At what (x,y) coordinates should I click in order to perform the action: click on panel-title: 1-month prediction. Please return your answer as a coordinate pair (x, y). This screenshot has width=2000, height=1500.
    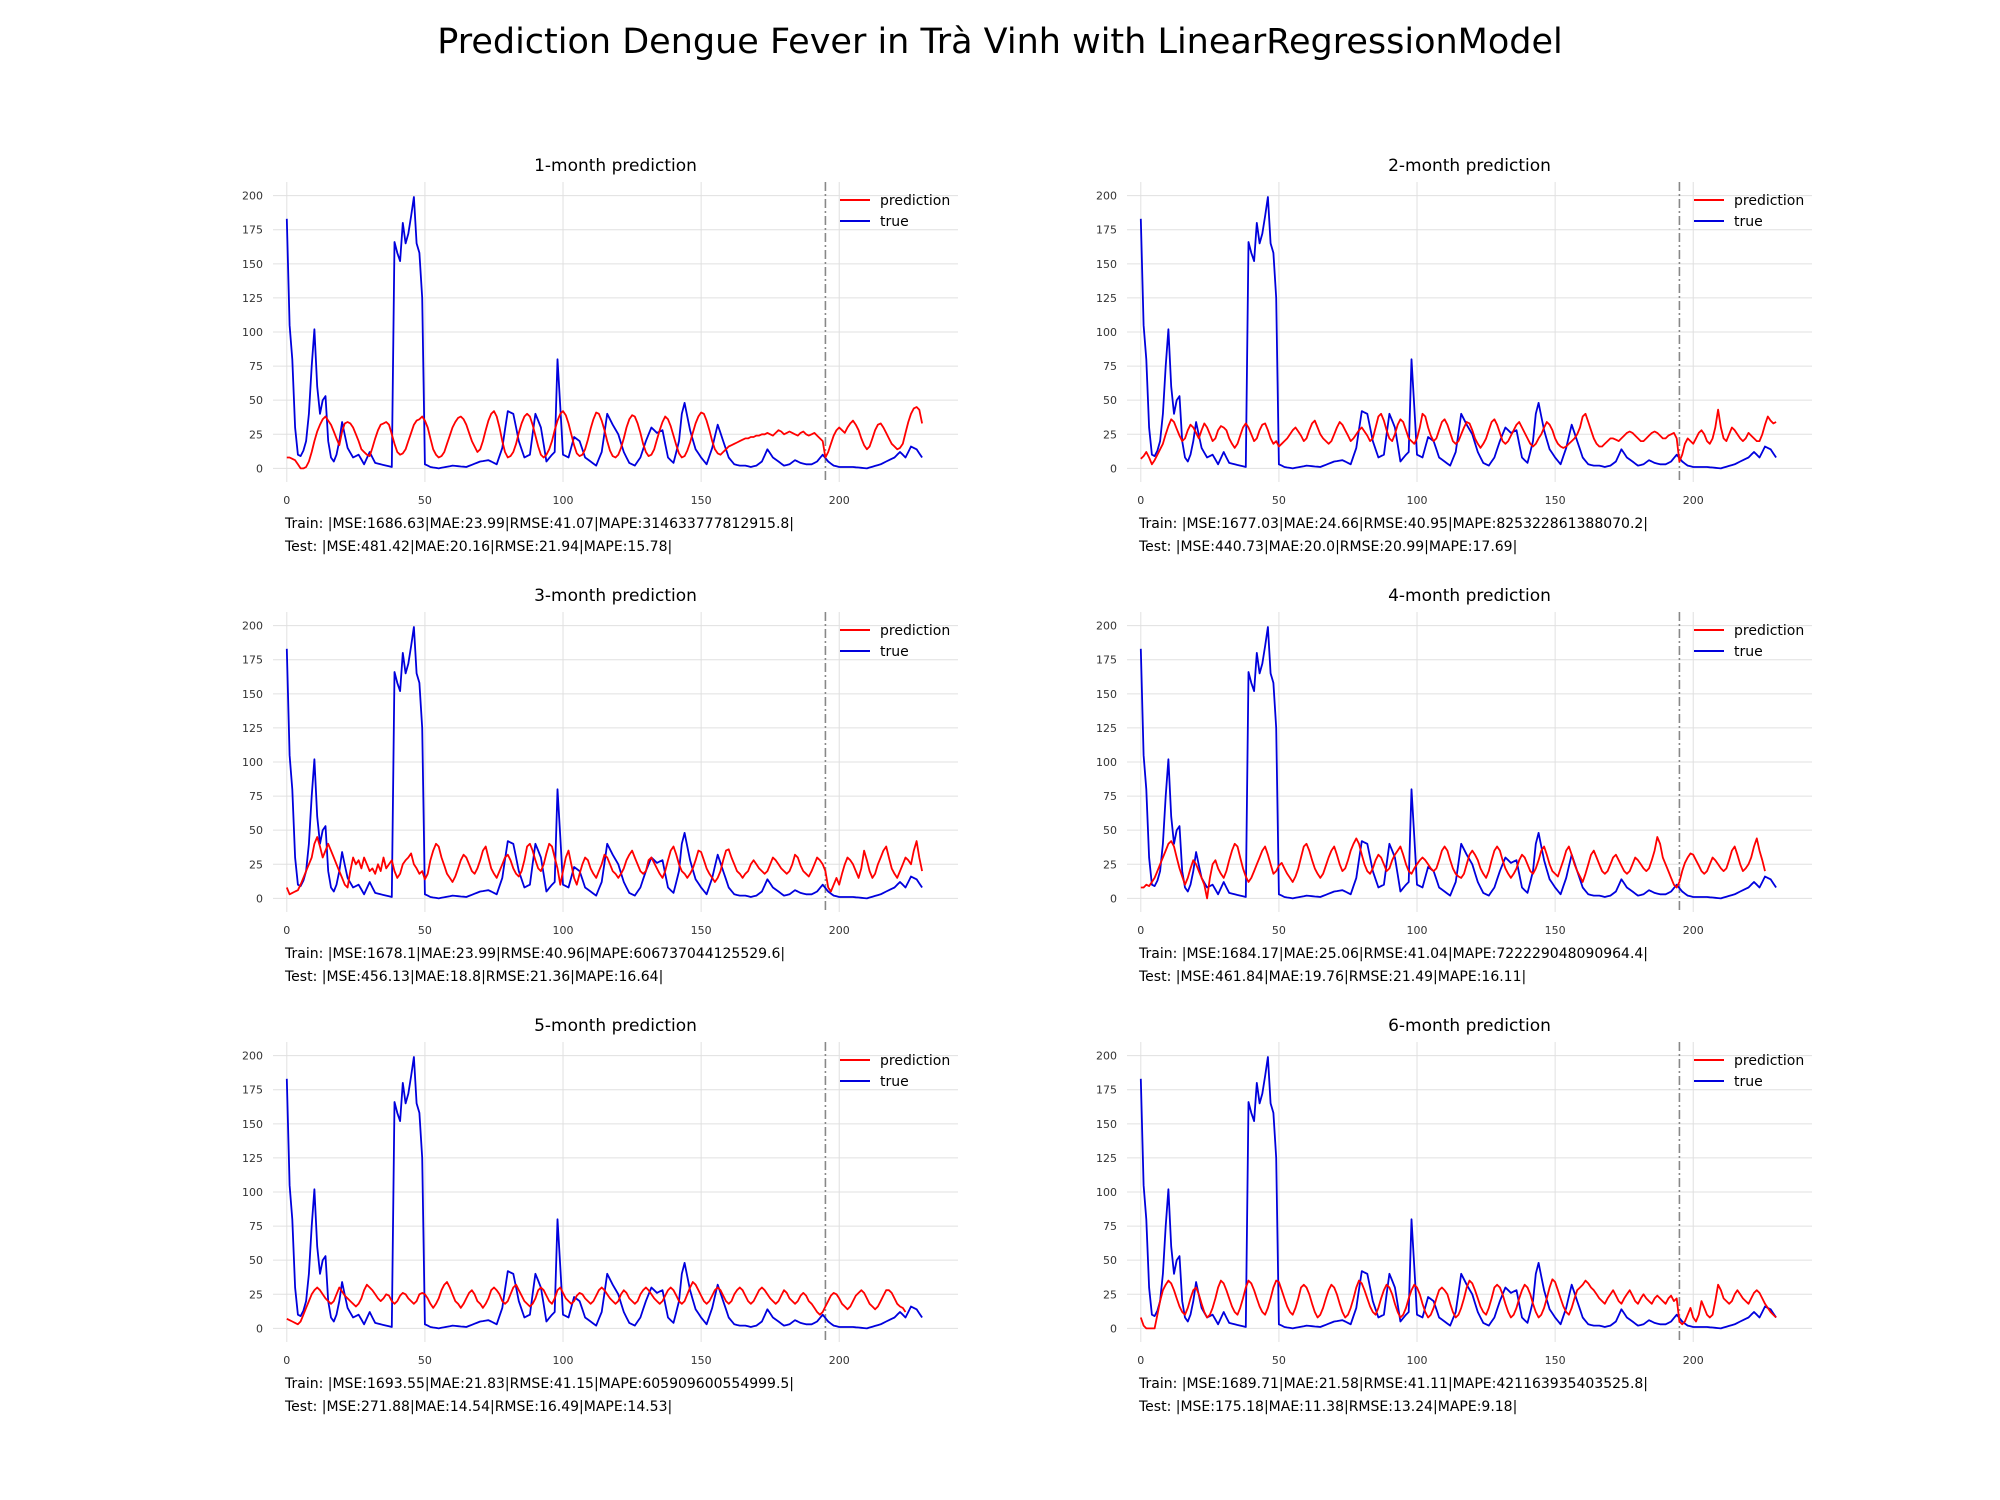
    Looking at the image, I should click on (615, 166).